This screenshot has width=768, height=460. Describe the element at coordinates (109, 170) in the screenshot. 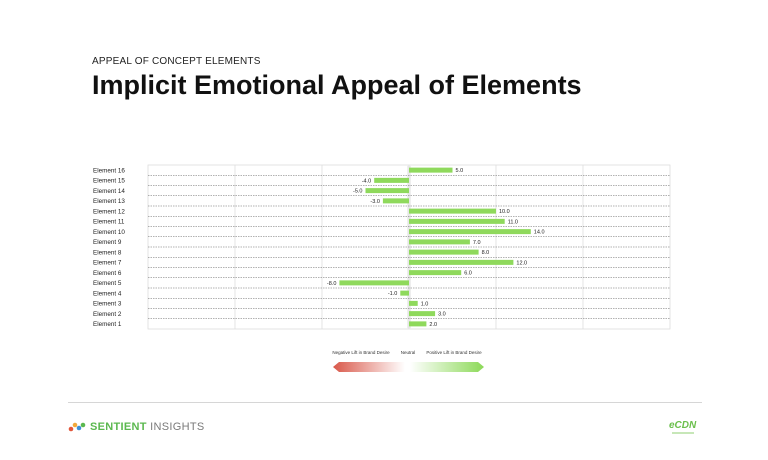

I see `category-label: Element 16` at that location.